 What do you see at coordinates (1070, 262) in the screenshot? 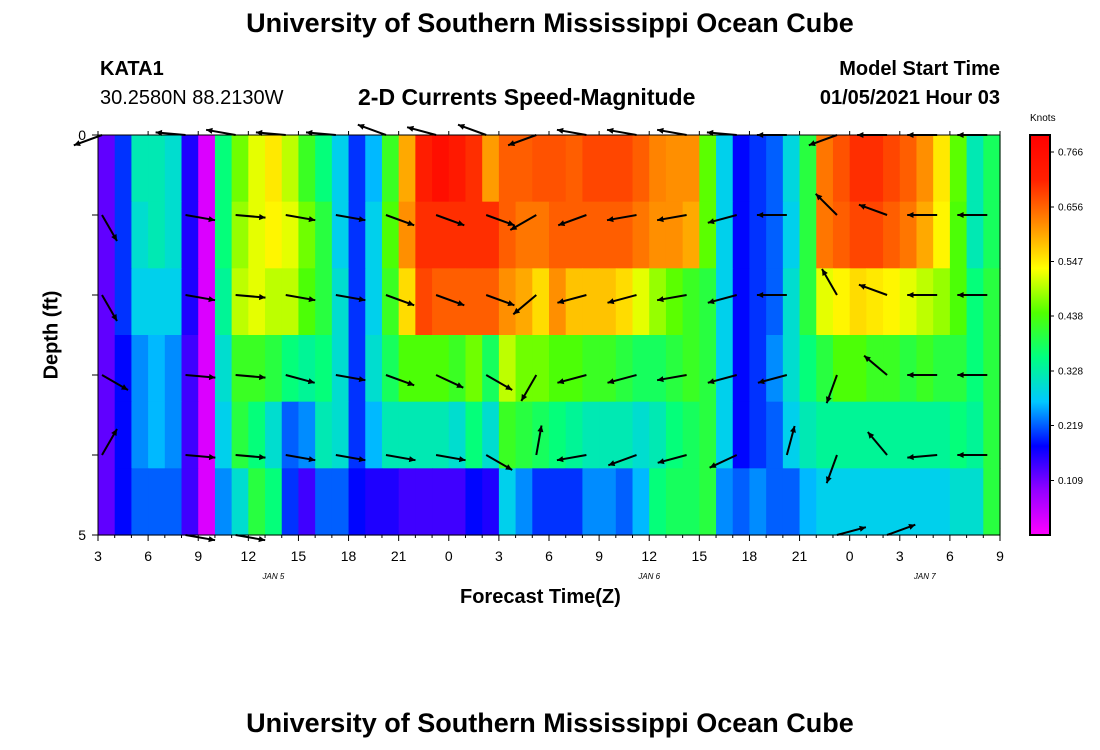
I see `colorbar-tick-label: 0.547` at bounding box center [1070, 262].